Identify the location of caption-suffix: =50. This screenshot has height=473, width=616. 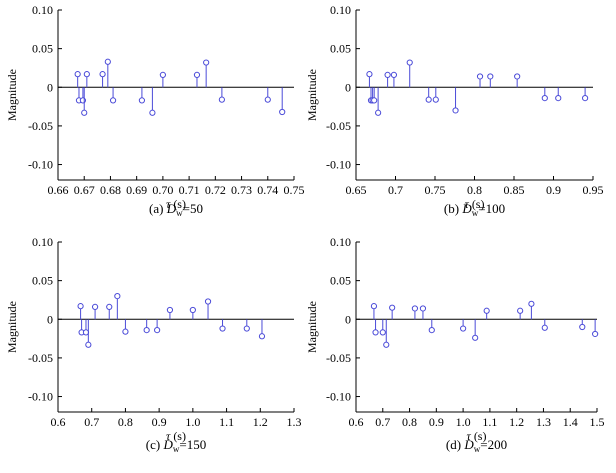
(193, 208).